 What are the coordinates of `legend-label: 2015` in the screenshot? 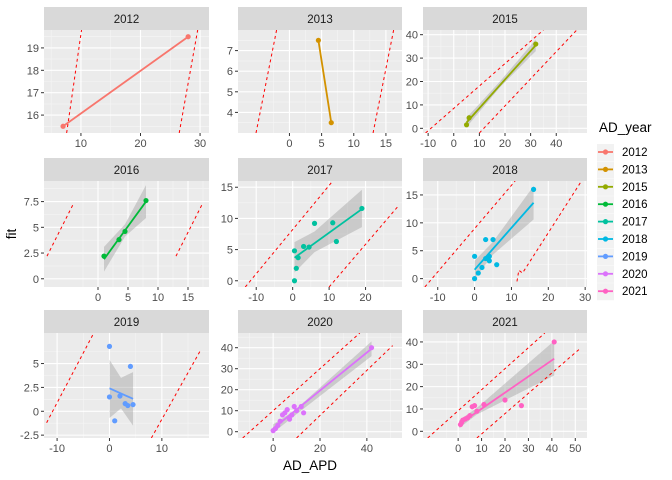 It's located at (635, 188).